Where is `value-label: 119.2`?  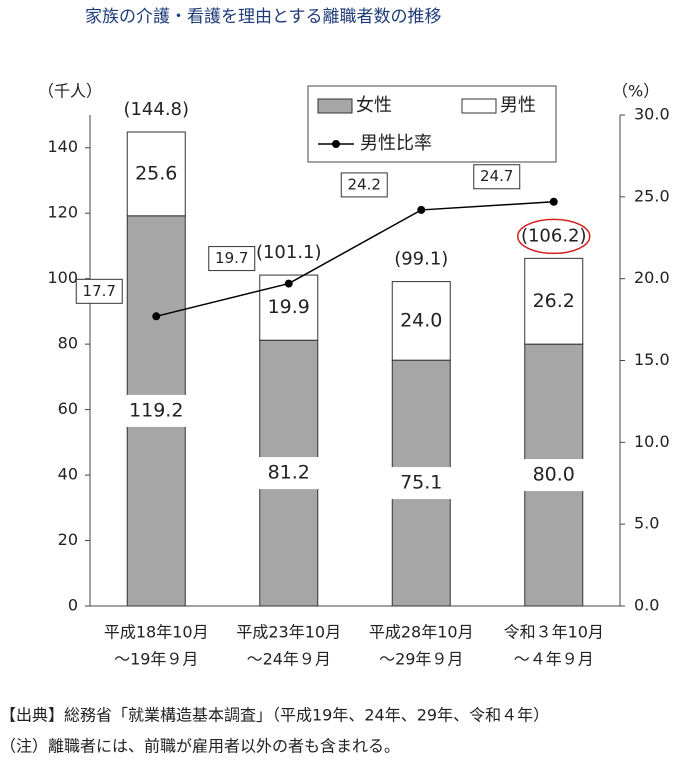 value-label: 119.2 is located at coordinates (156, 410).